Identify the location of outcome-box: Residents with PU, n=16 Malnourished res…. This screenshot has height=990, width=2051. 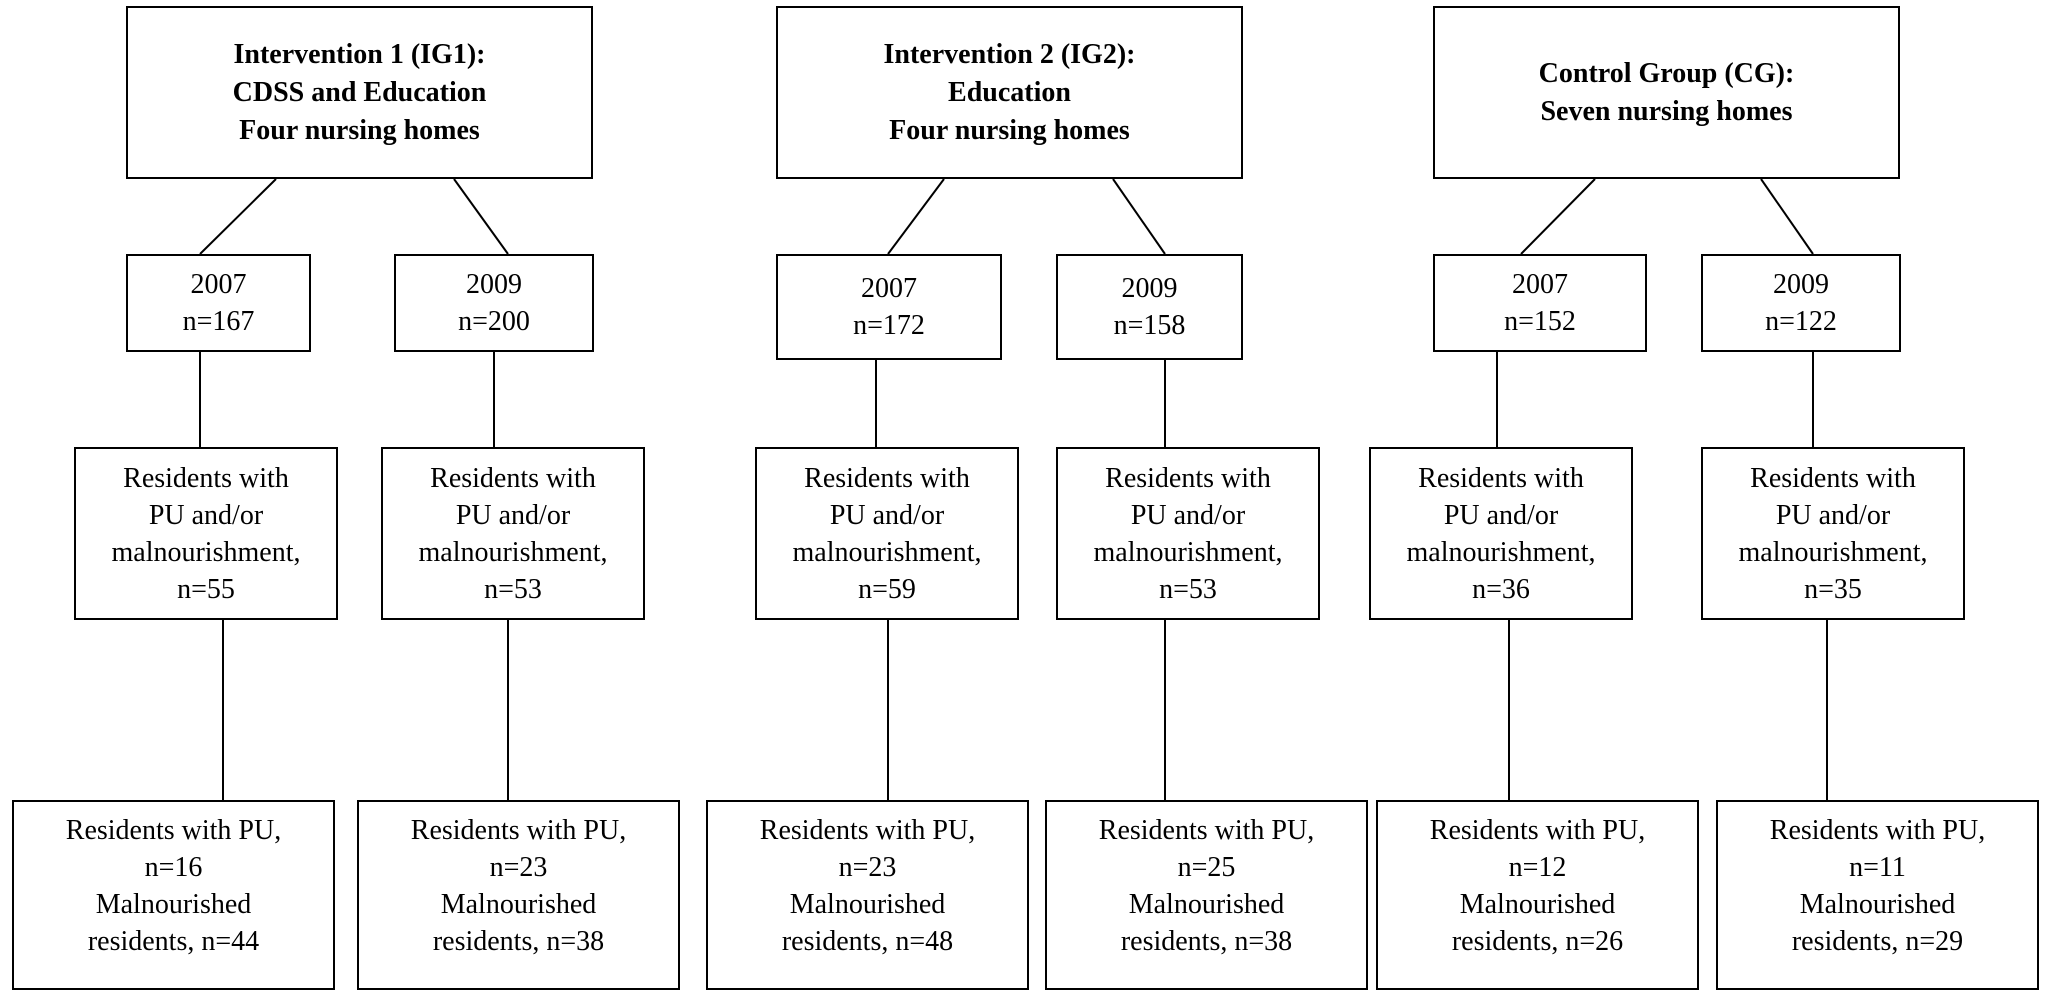
(173, 895).